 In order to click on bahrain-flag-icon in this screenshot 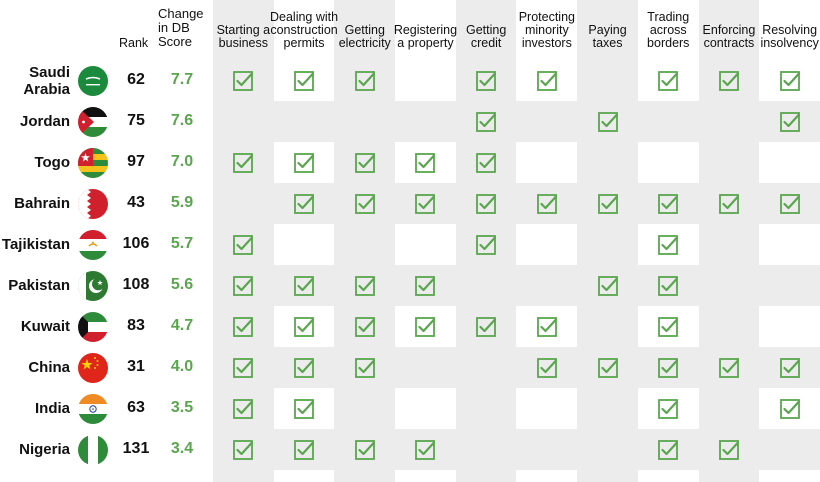, I will do `click(93, 203)`.